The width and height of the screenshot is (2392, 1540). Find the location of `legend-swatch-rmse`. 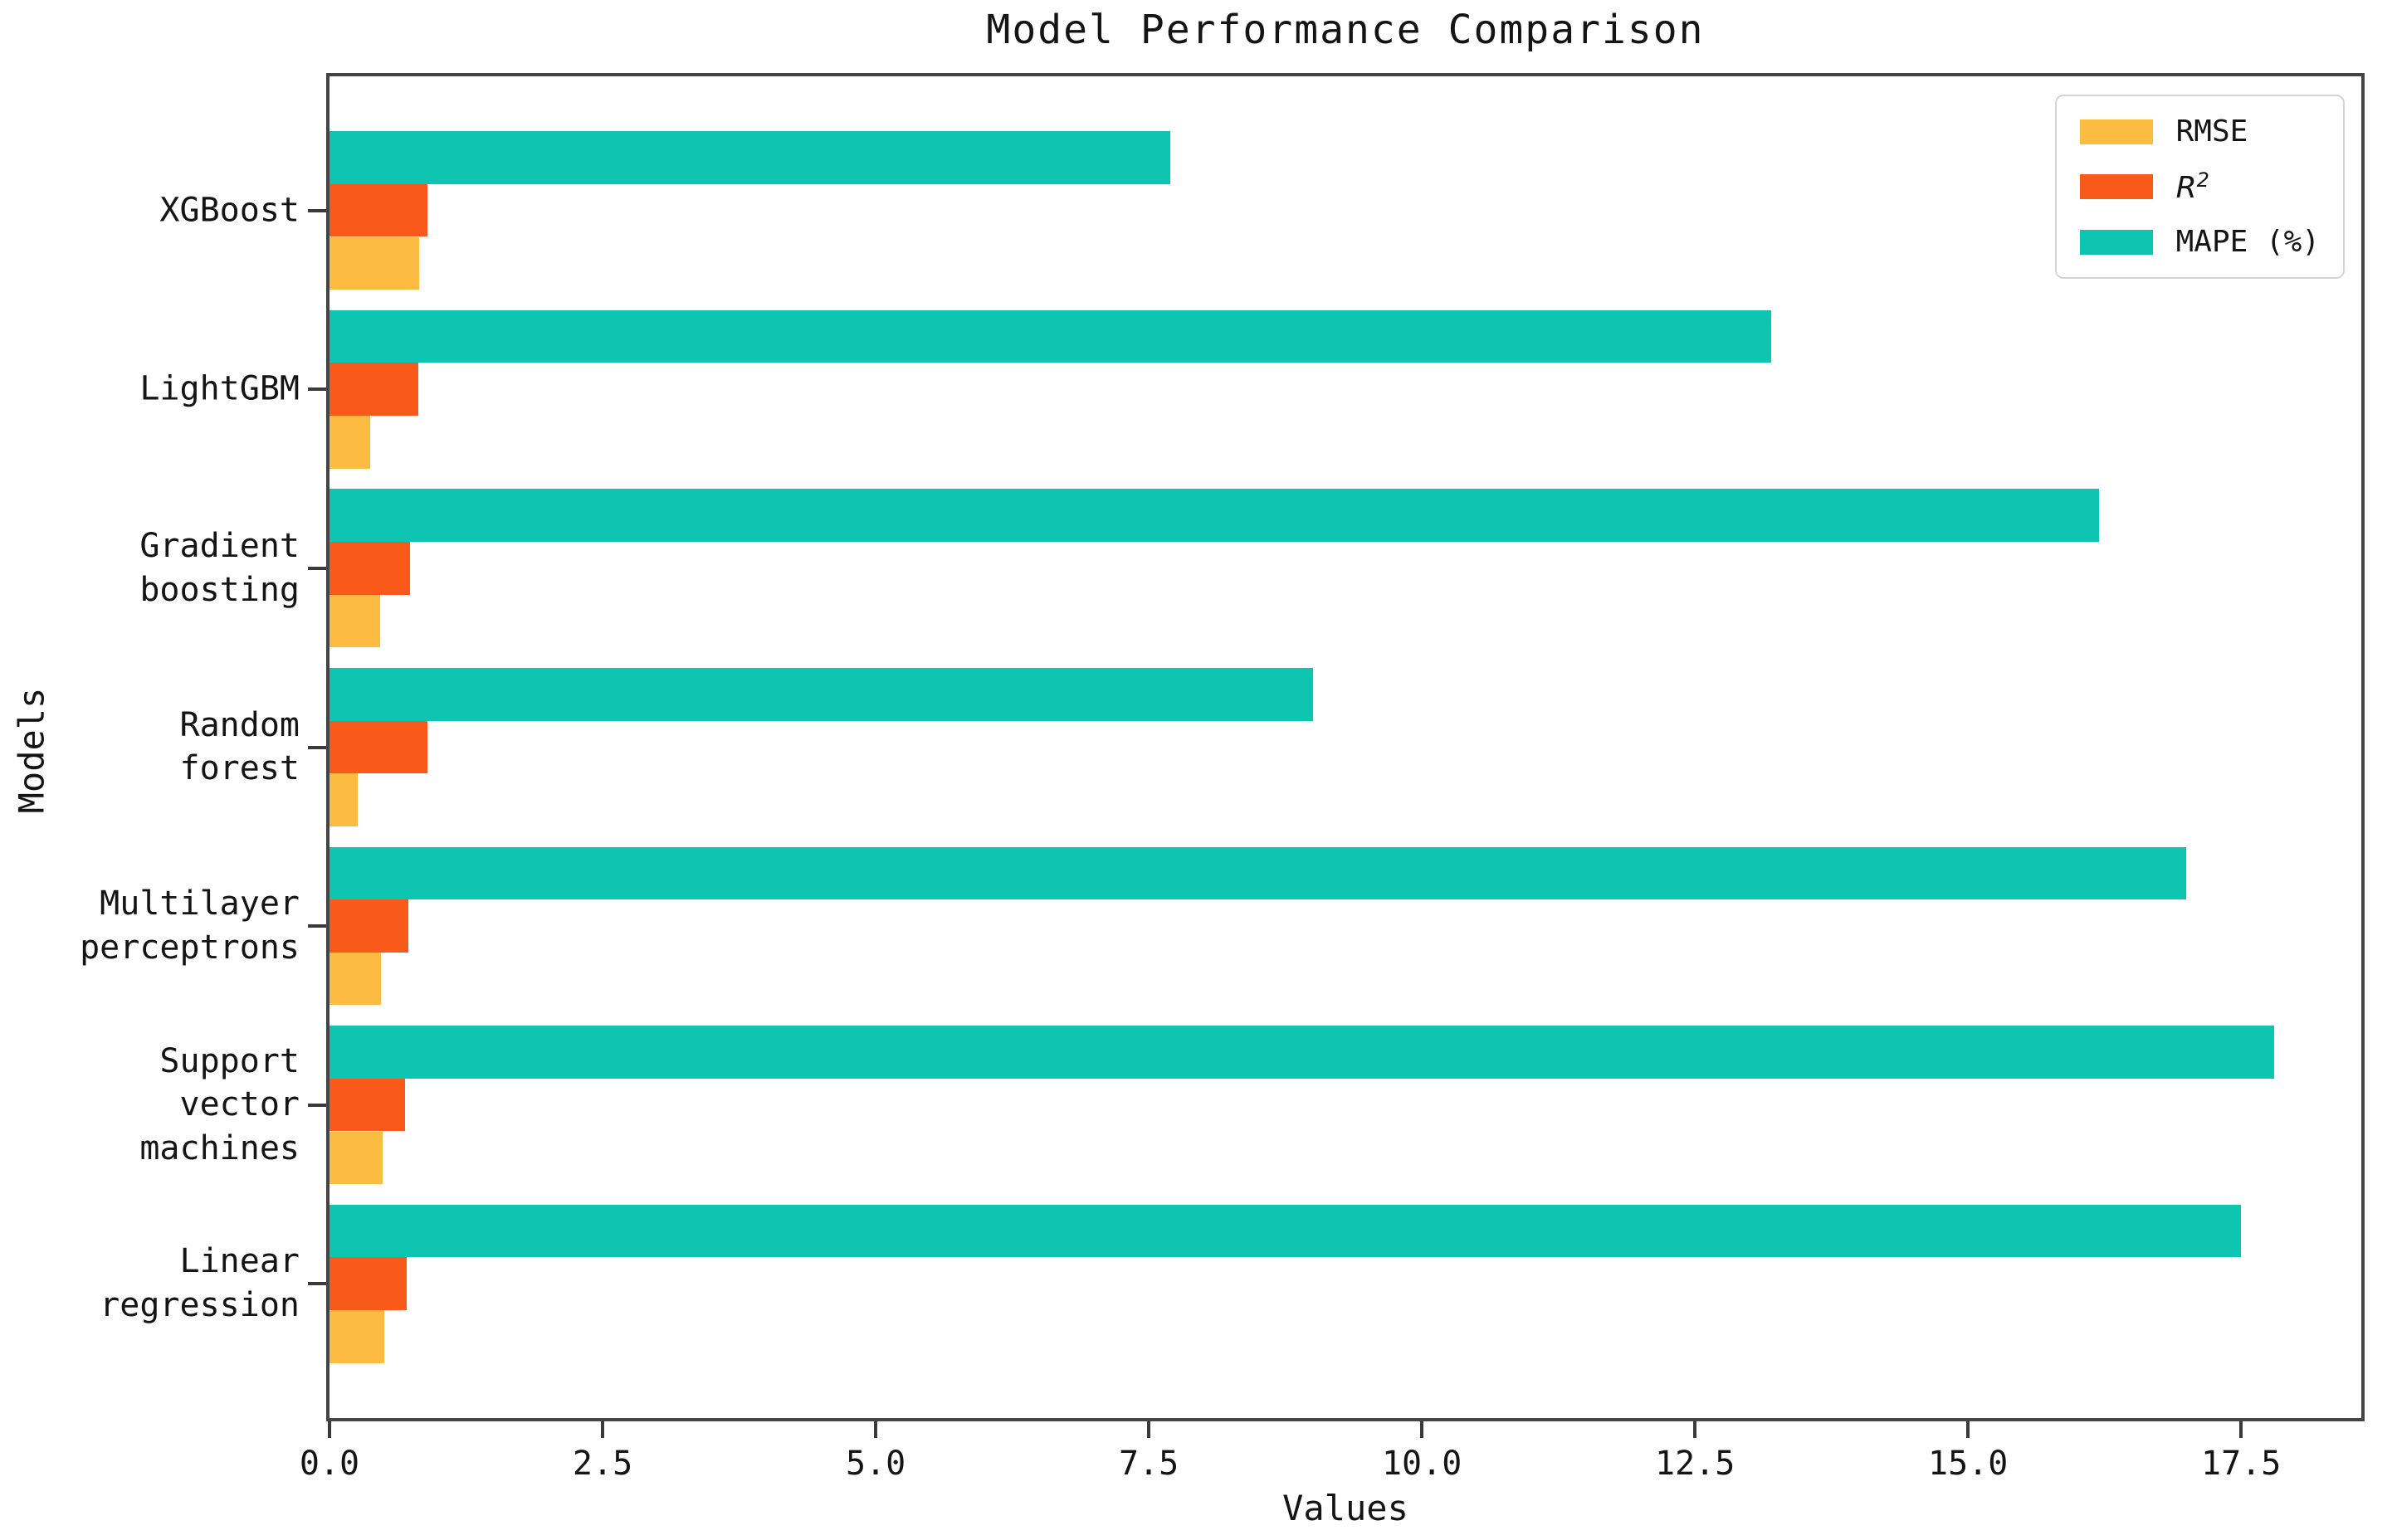

legend-swatch-rmse is located at coordinates (2116, 131).